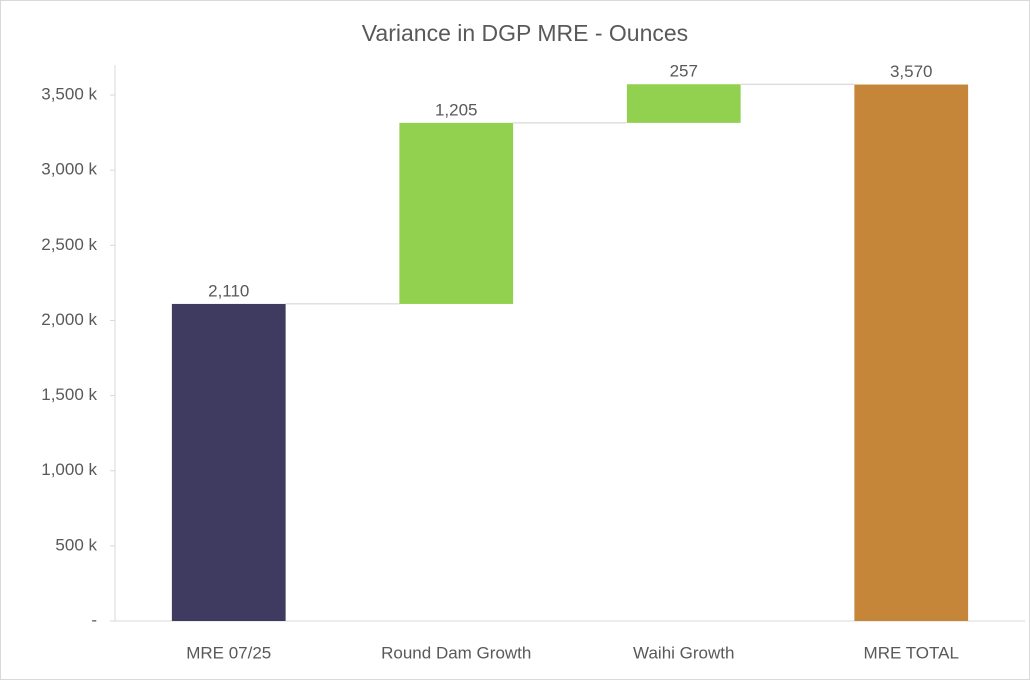  I want to click on chart-title: Variance in DGP MRE - Ounces, so click(525, 33).